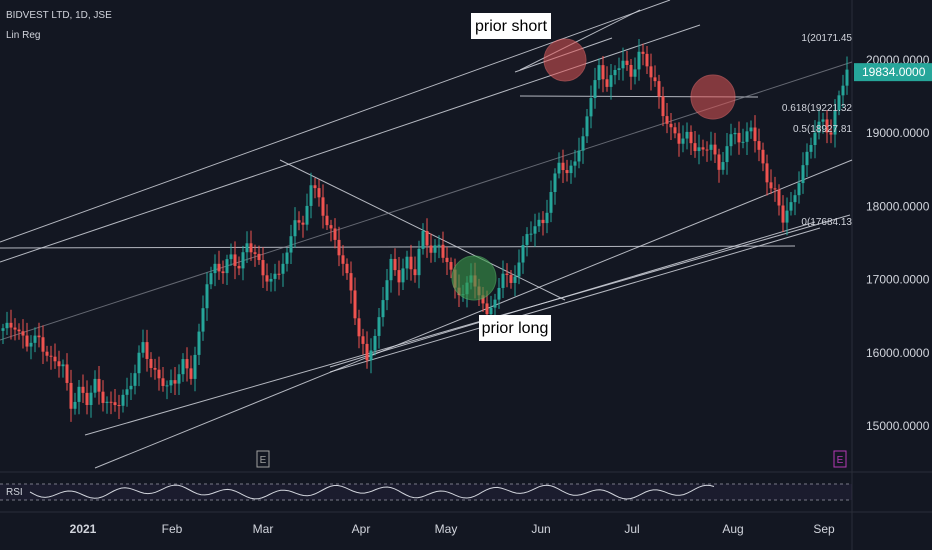 Image resolution: width=932 pixels, height=550 pixels. I want to click on fib-label: 0.5(18927.81, so click(822, 129).